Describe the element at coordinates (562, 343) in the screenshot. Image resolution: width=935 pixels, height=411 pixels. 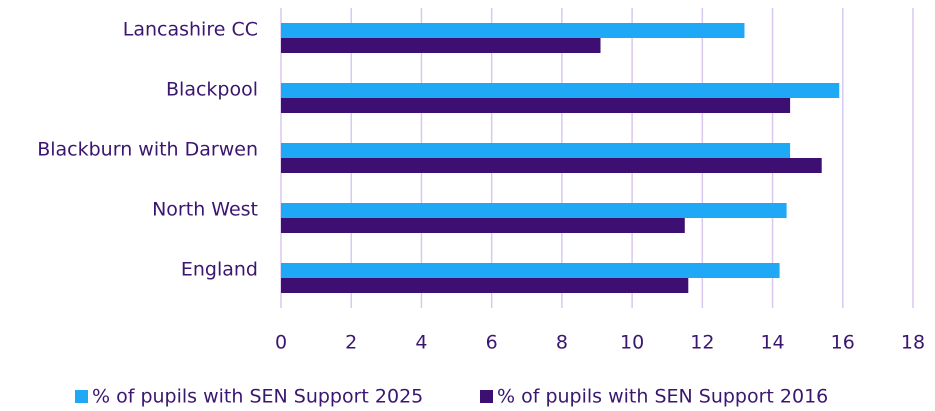
I see `x-tick-label: 8` at that location.